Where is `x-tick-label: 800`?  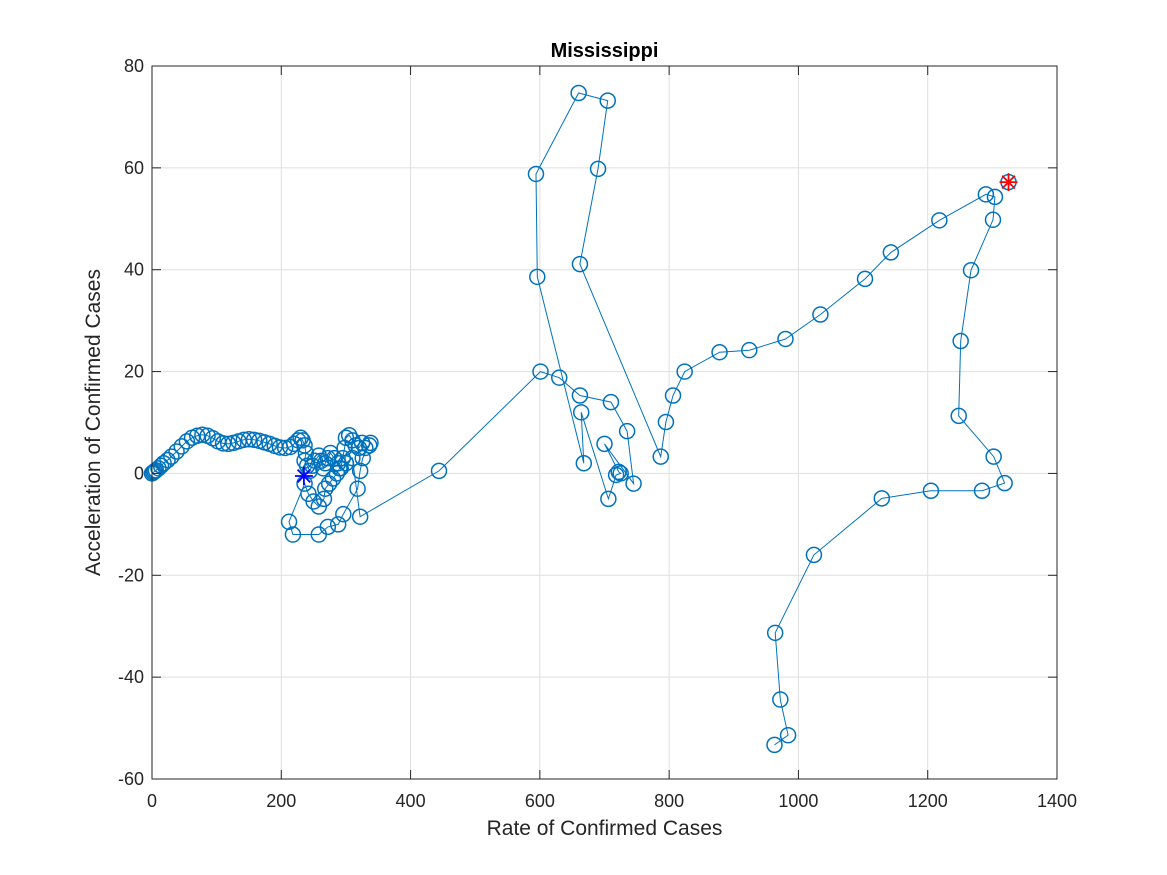
x-tick-label: 800 is located at coordinates (669, 801).